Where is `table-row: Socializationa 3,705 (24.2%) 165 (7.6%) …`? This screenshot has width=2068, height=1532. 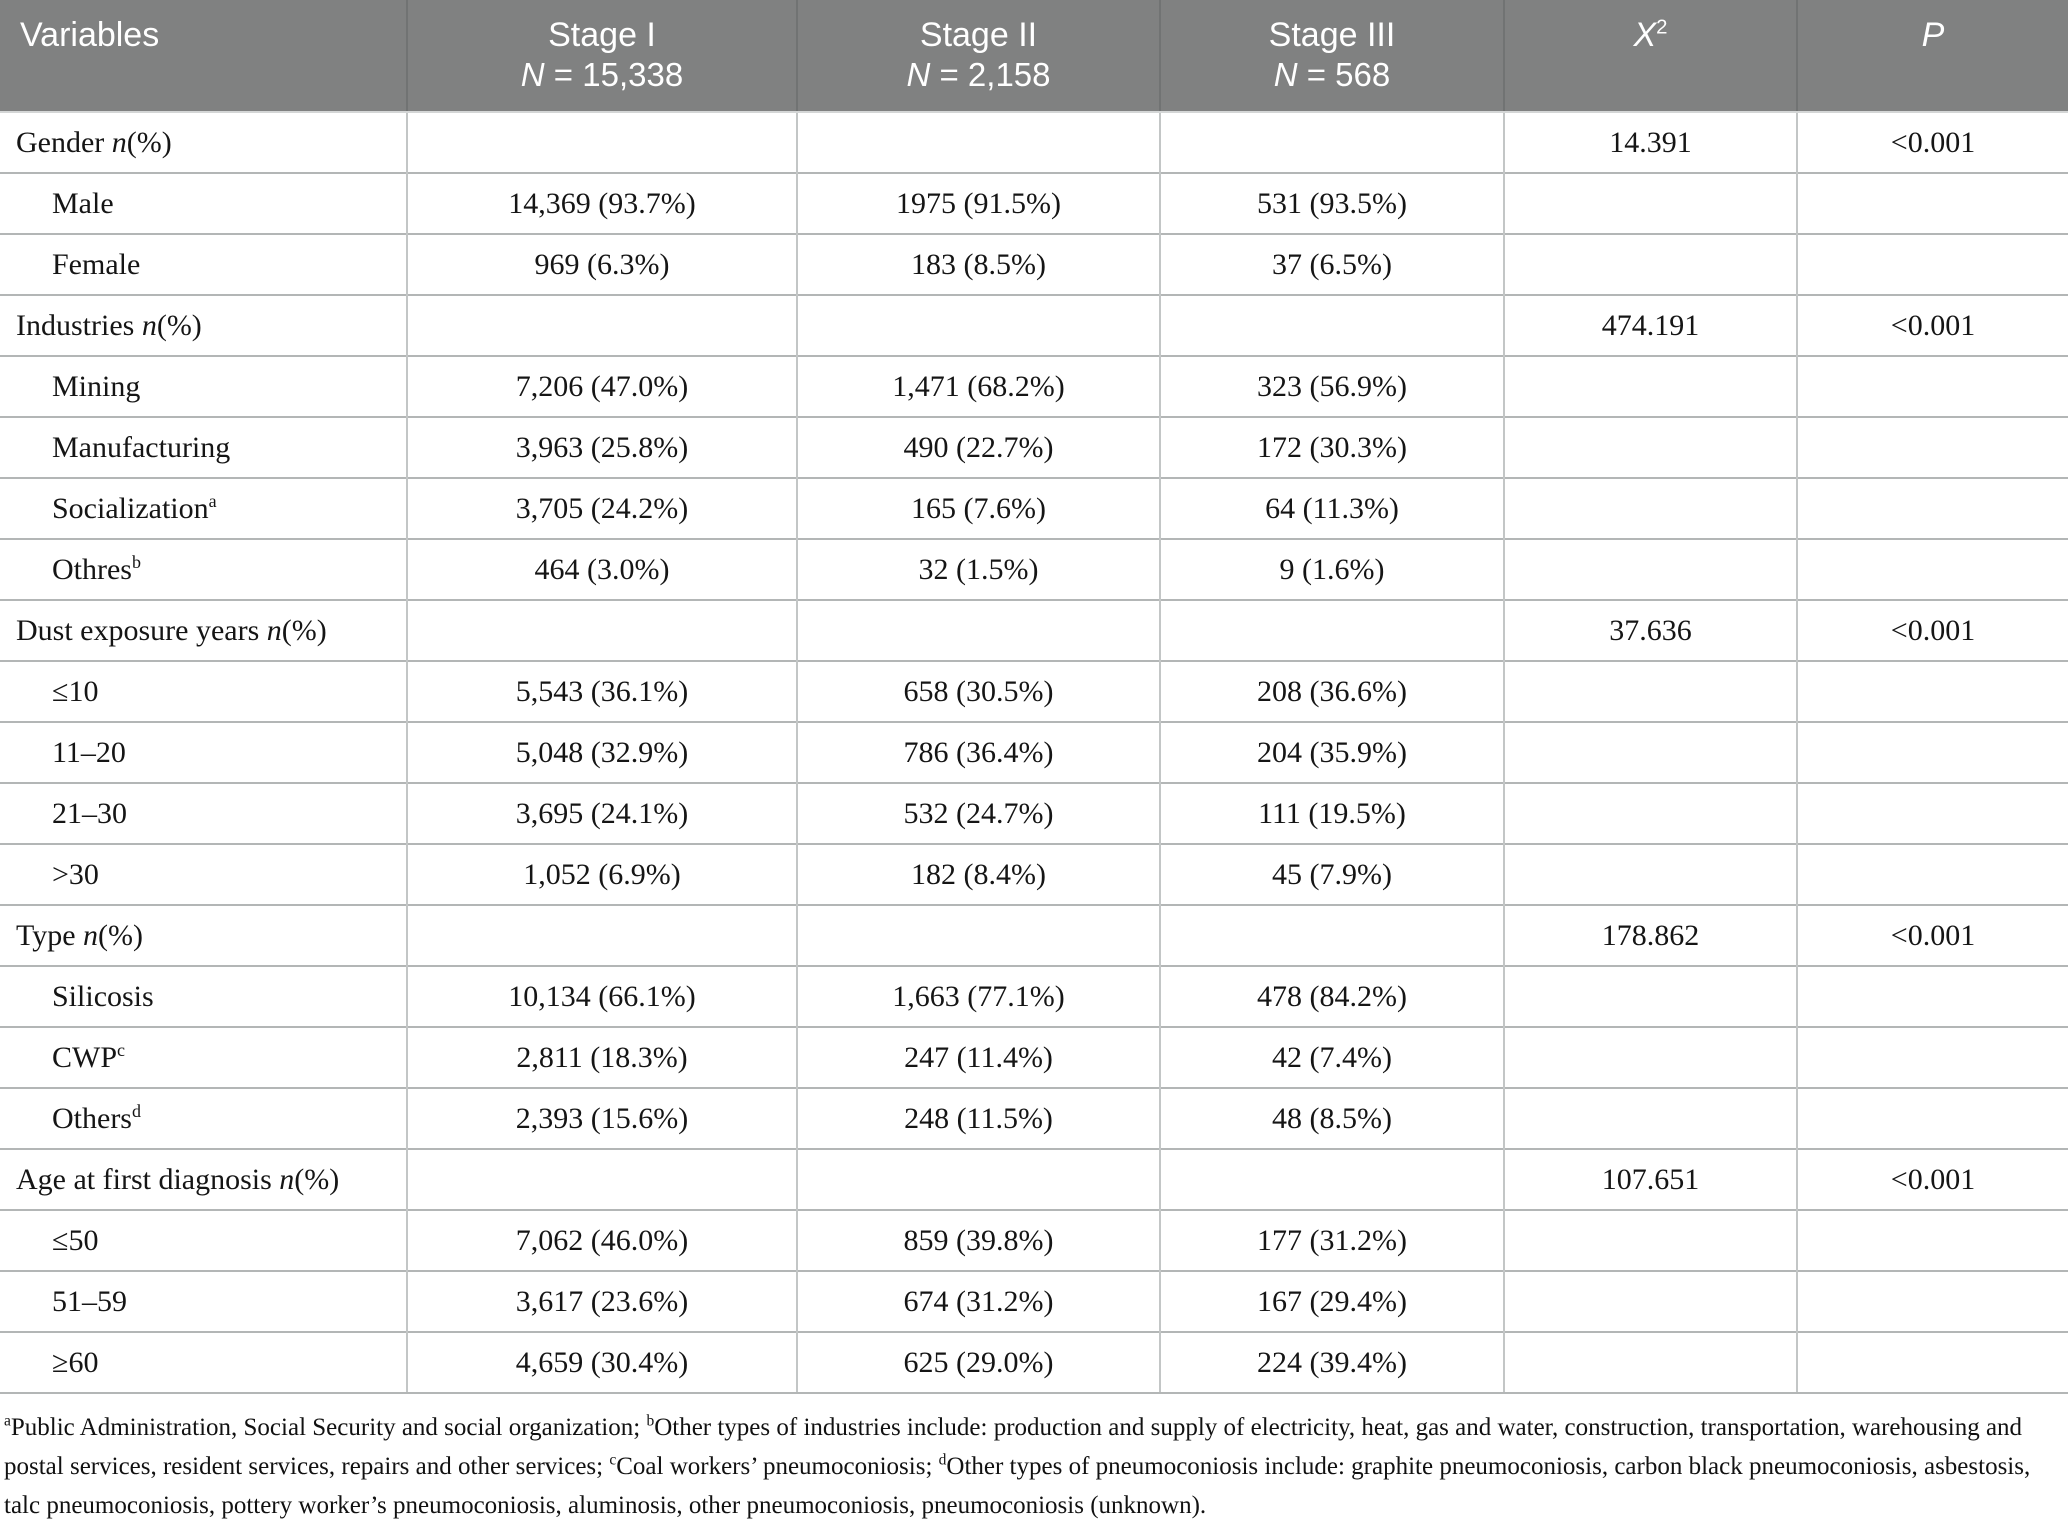 table-row: Socializationa 3,705 (24.2%) 165 (7.6%) … is located at coordinates (1034, 508).